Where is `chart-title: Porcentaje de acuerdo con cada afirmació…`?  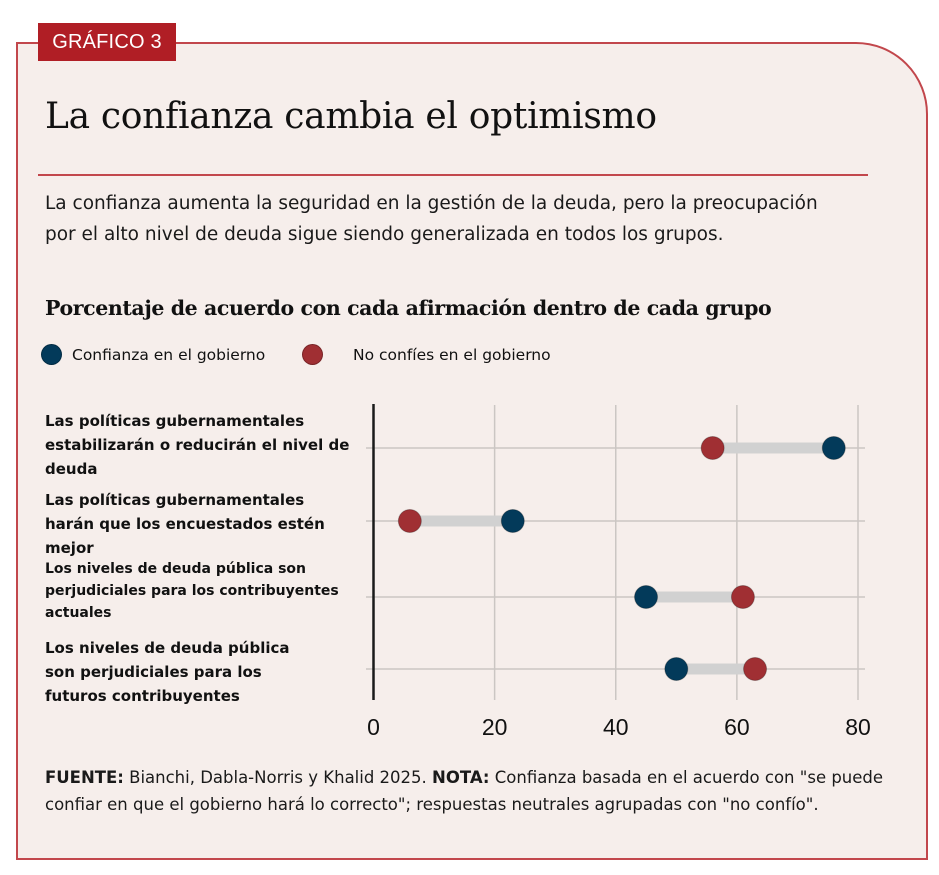 chart-title: Porcentaje de acuerdo con cada afirmació… is located at coordinates (408, 308).